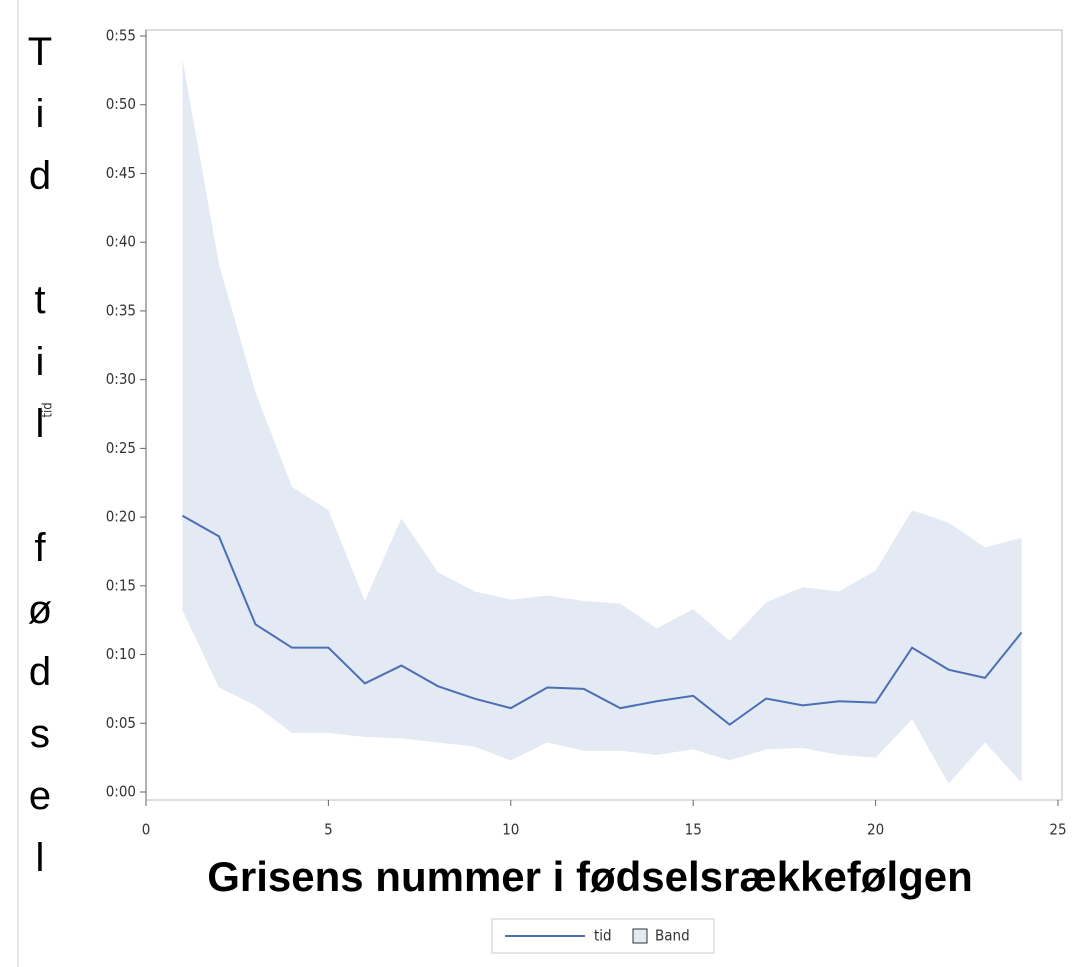  What do you see at coordinates (672, 936) in the screenshot?
I see `legend-label: Band` at bounding box center [672, 936].